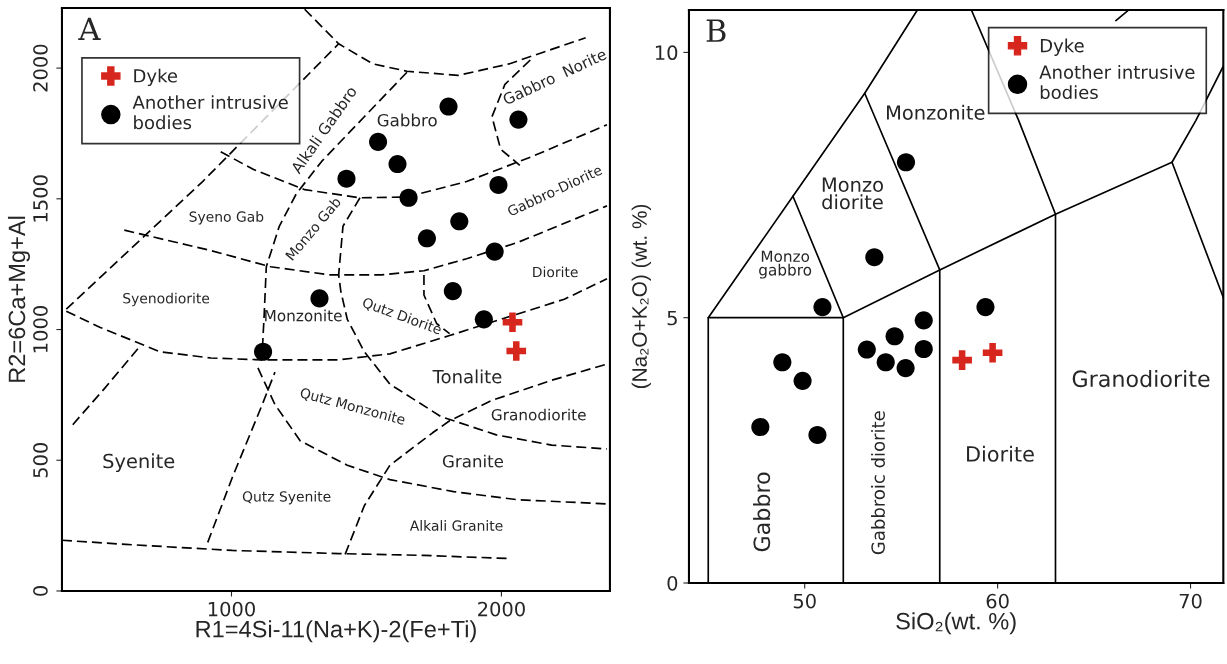  What do you see at coordinates (336, 631) in the screenshot?
I see `x-axis-title: R1=4Si-11(Na+K)-2(Fe+Ti)` at bounding box center [336, 631].